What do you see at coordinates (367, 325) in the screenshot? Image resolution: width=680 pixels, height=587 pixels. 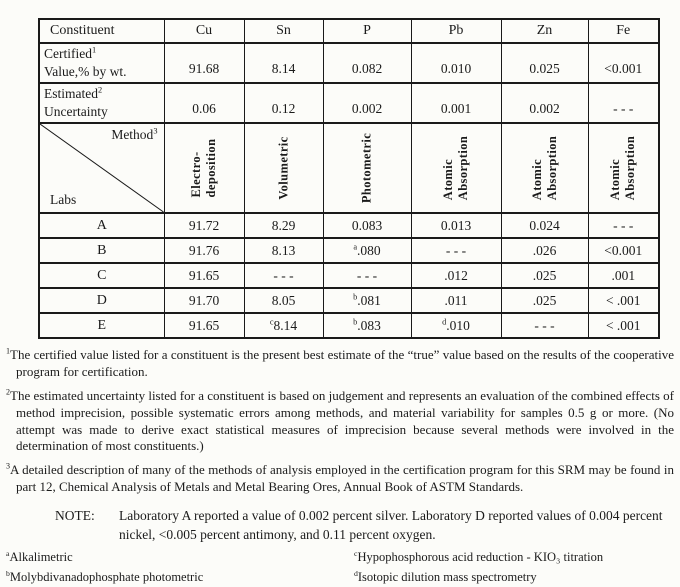 I see `value-cell: b.083` at bounding box center [367, 325].